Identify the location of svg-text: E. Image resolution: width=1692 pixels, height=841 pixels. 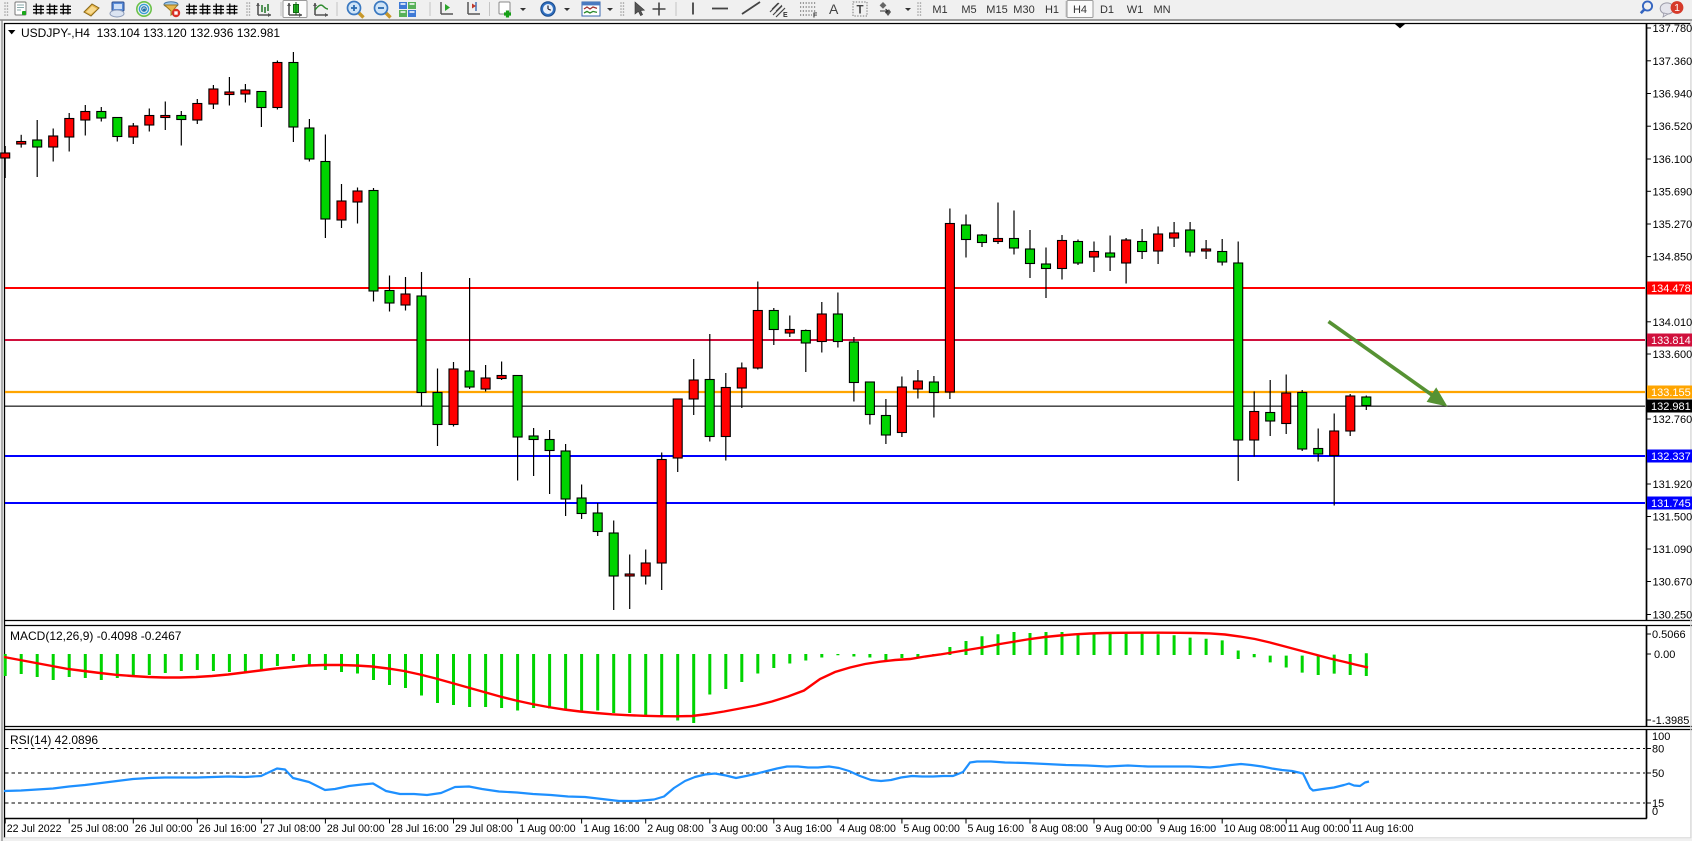
(785, 15).